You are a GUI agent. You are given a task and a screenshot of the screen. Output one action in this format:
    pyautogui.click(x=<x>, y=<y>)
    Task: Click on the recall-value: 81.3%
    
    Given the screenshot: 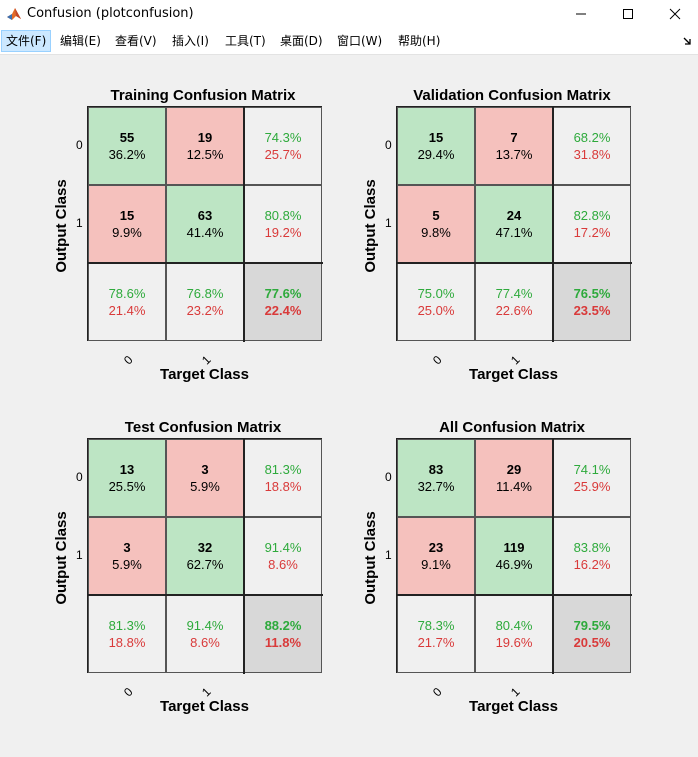 What is the action you would take?
    pyautogui.click(x=127, y=625)
    